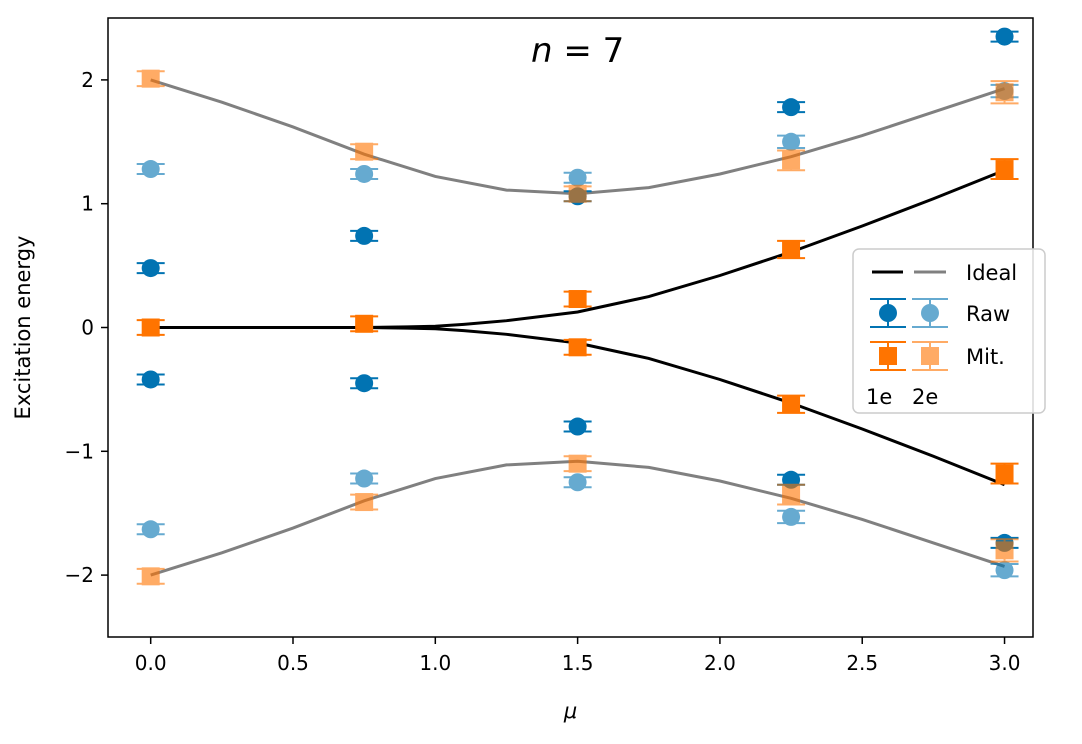  I want to click on y-tick-label: 0, so click(87, 328).